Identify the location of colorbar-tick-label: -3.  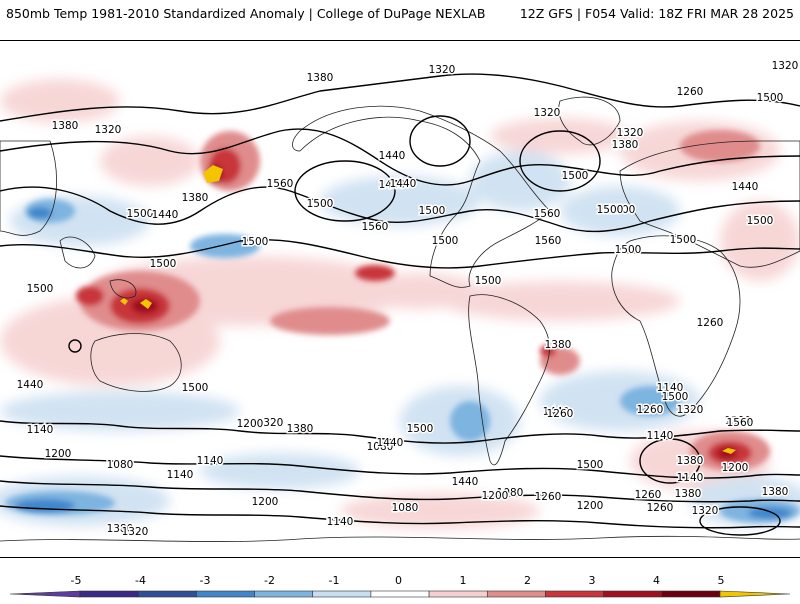
(205, 580).